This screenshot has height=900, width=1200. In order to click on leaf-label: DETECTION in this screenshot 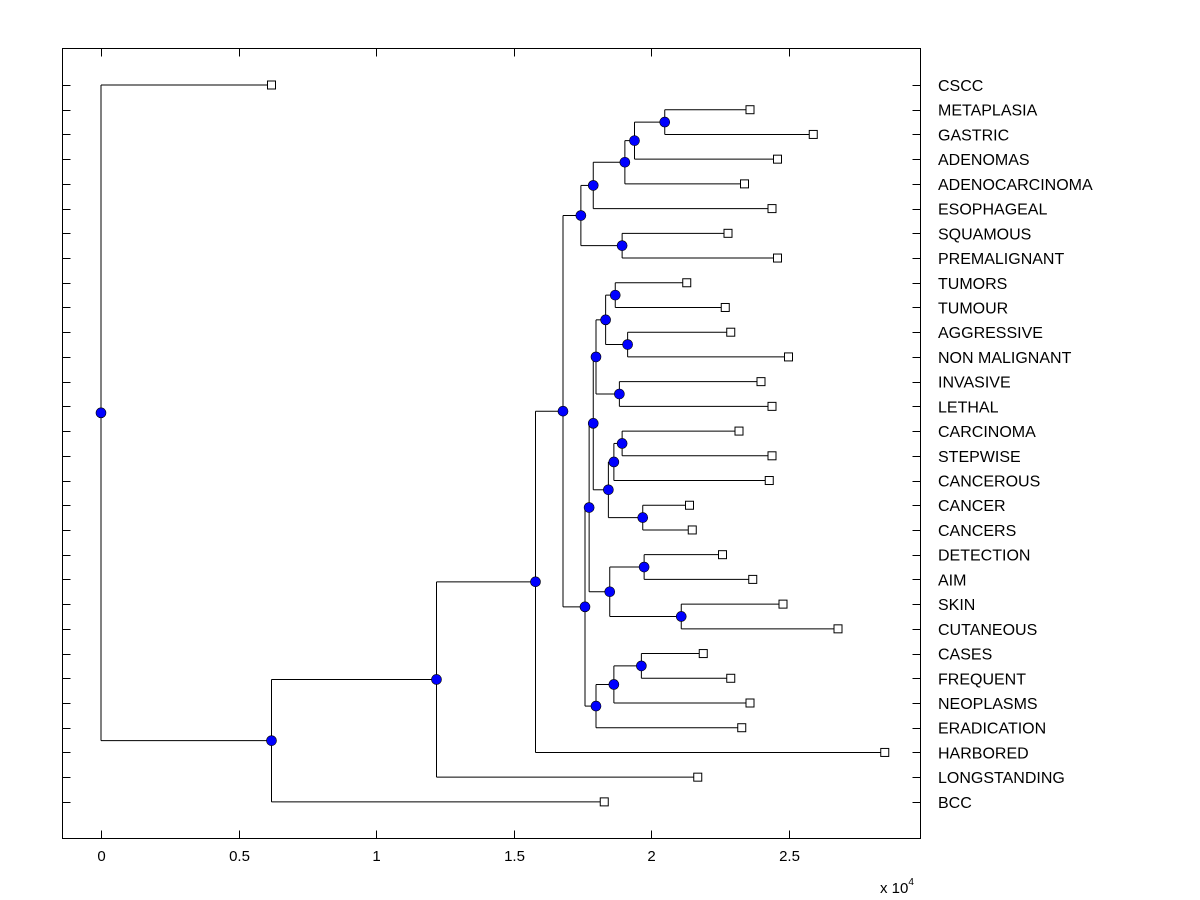, I will do `click(984, 556)`.